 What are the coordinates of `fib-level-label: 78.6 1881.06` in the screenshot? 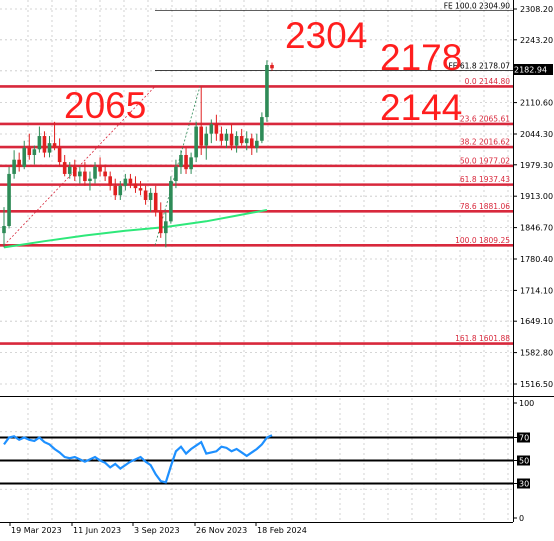 It's located at (485, 206).